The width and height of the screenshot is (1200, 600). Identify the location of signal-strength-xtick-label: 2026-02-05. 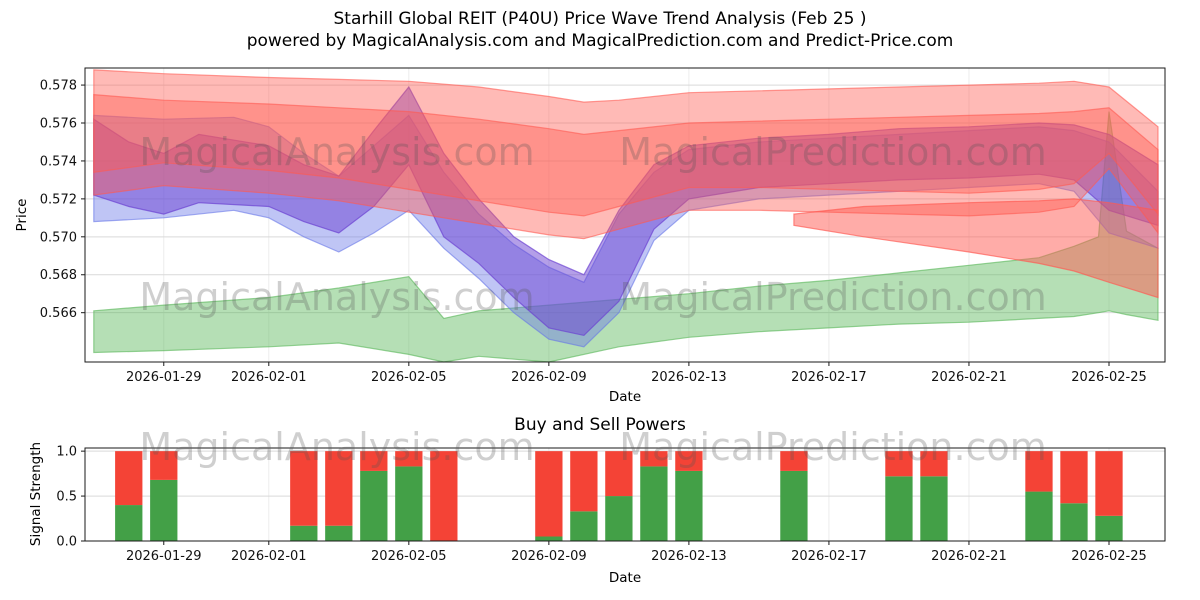
(409, 556).